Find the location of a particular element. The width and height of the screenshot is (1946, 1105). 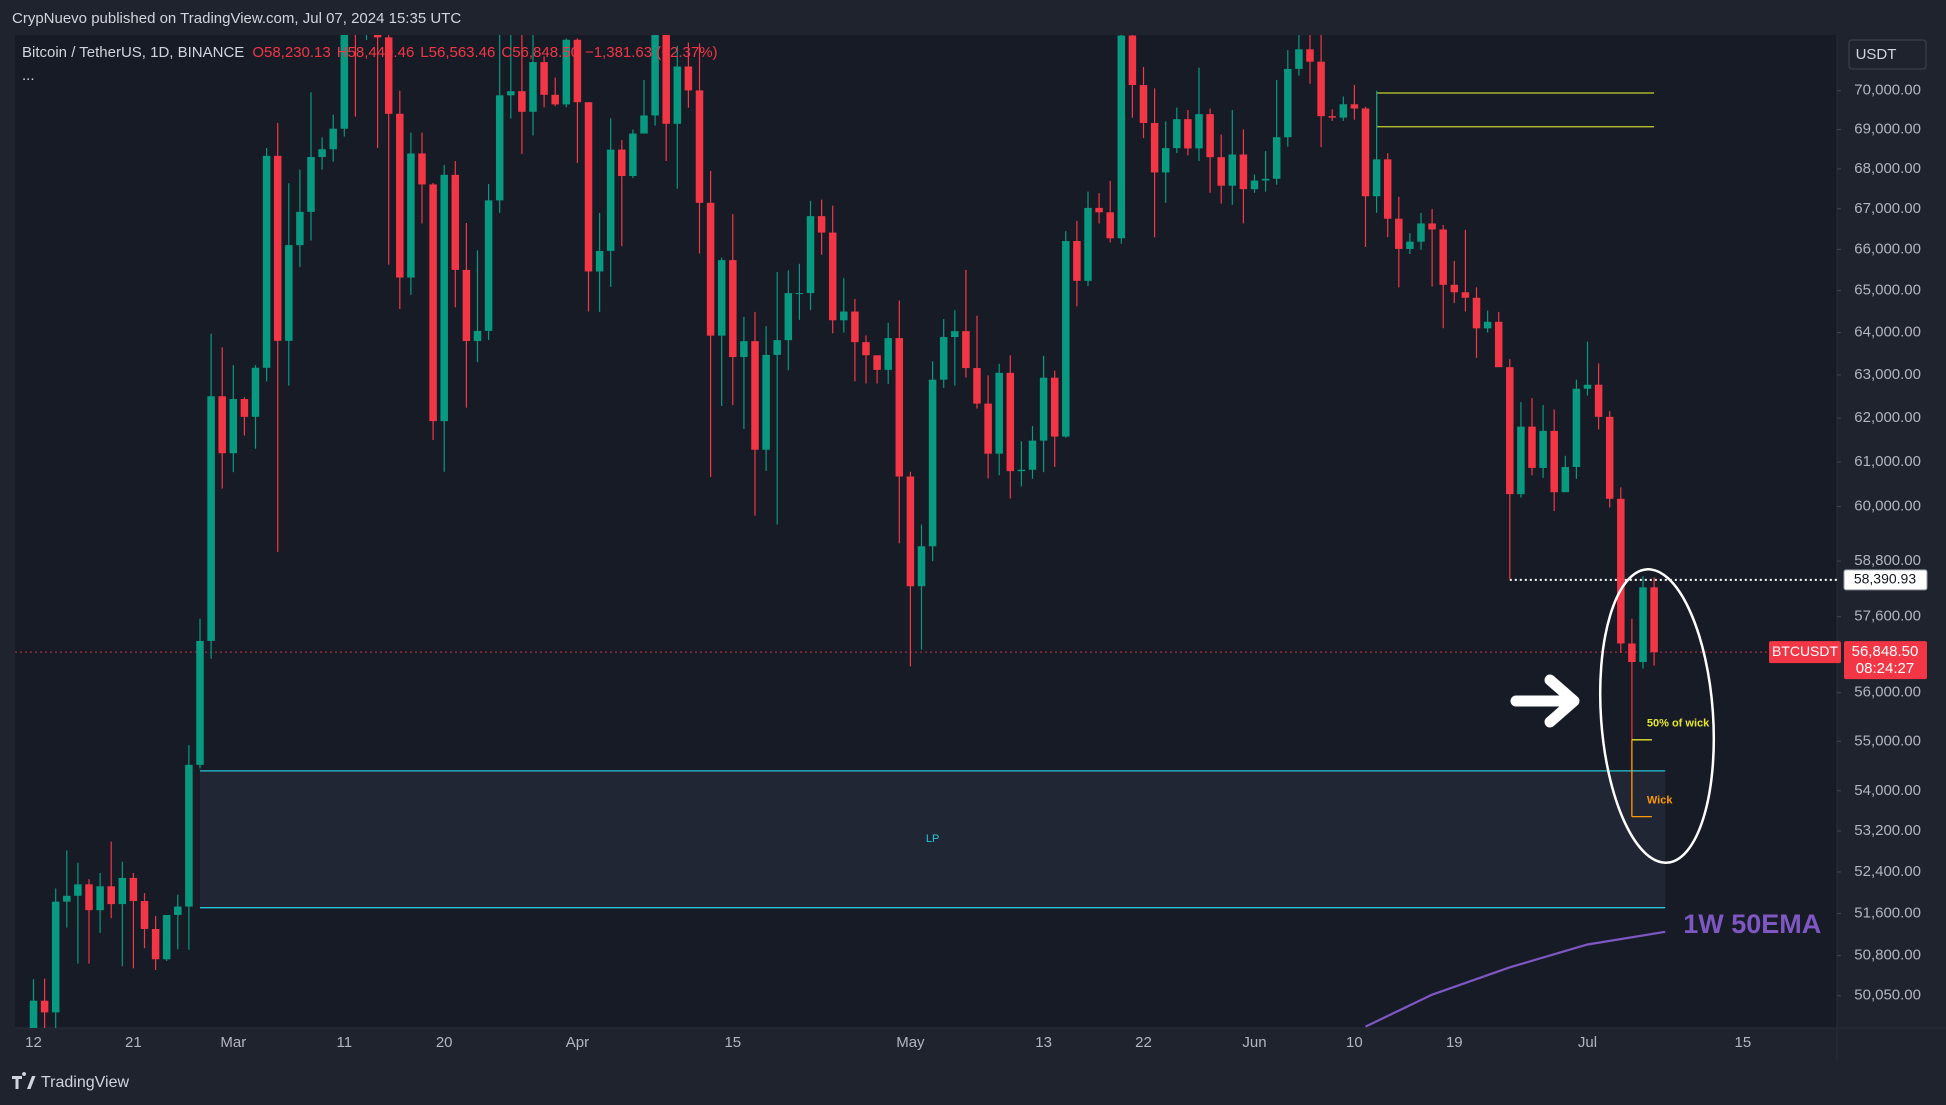

y-tick-label: 64,000.00 is located at coordinates (1887, 331).